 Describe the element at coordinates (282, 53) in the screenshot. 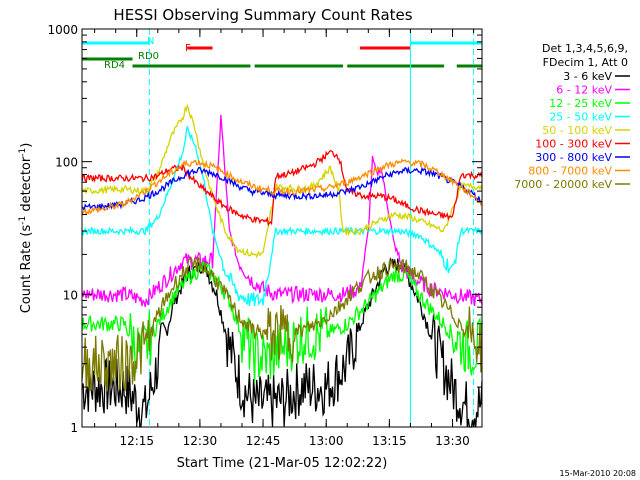

I see `status-bars: N F RD0 RD4` at that location.